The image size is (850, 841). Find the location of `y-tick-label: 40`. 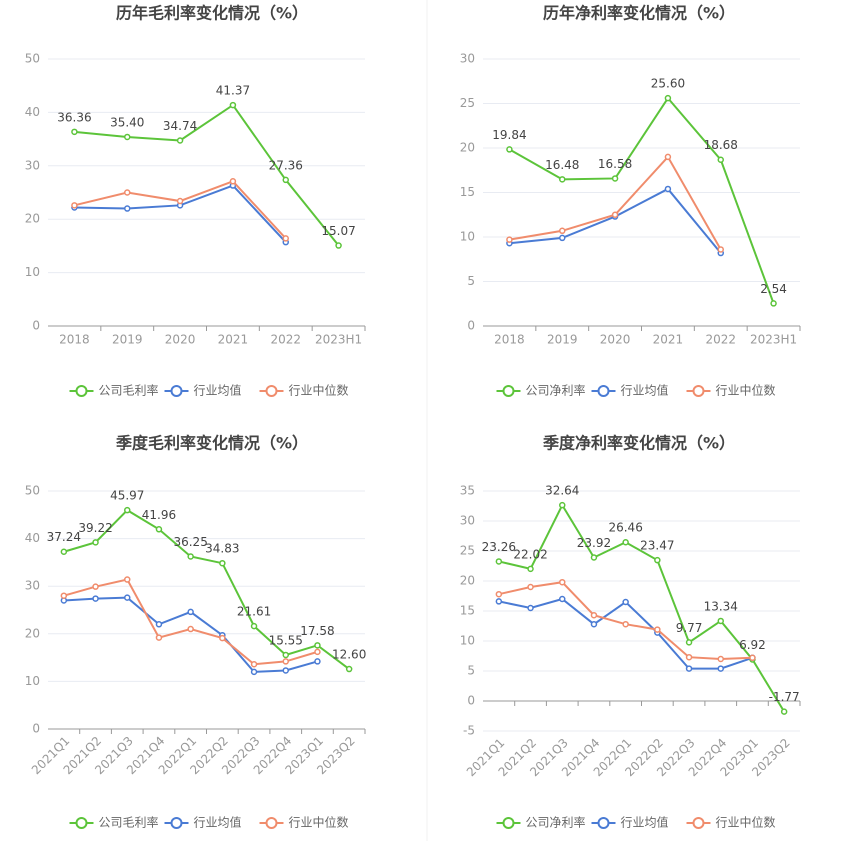

y-tick-label: 40 is located at coordinates (32, 538).